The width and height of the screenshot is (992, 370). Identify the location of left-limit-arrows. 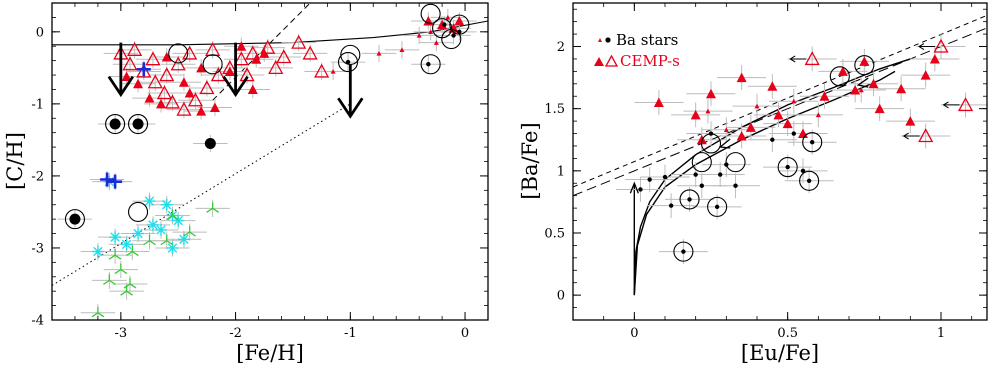
(235, 80).